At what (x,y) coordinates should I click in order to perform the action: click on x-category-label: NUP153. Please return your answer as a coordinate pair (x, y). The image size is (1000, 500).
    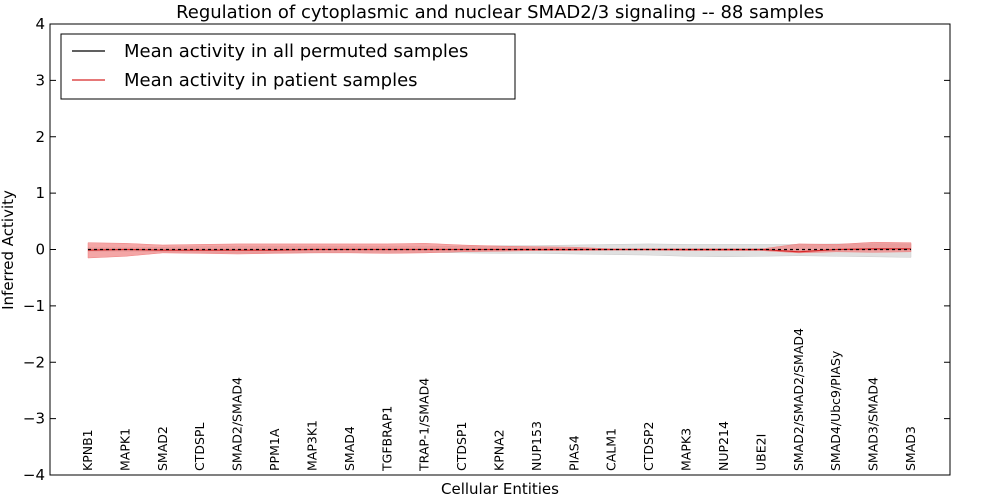
    Looking at the image, I should click on (536, 446).